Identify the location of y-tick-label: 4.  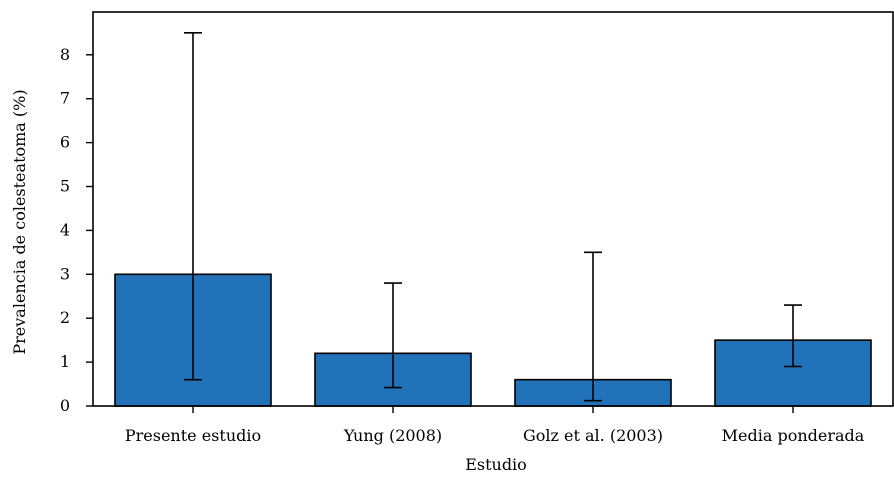
(65, 229).